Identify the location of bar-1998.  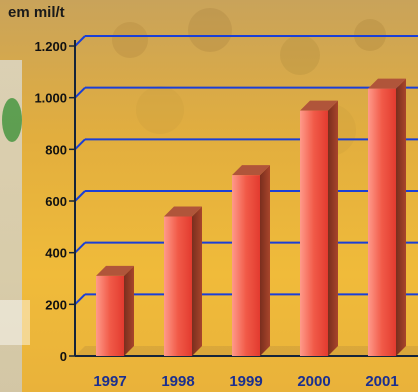
(183, 281).